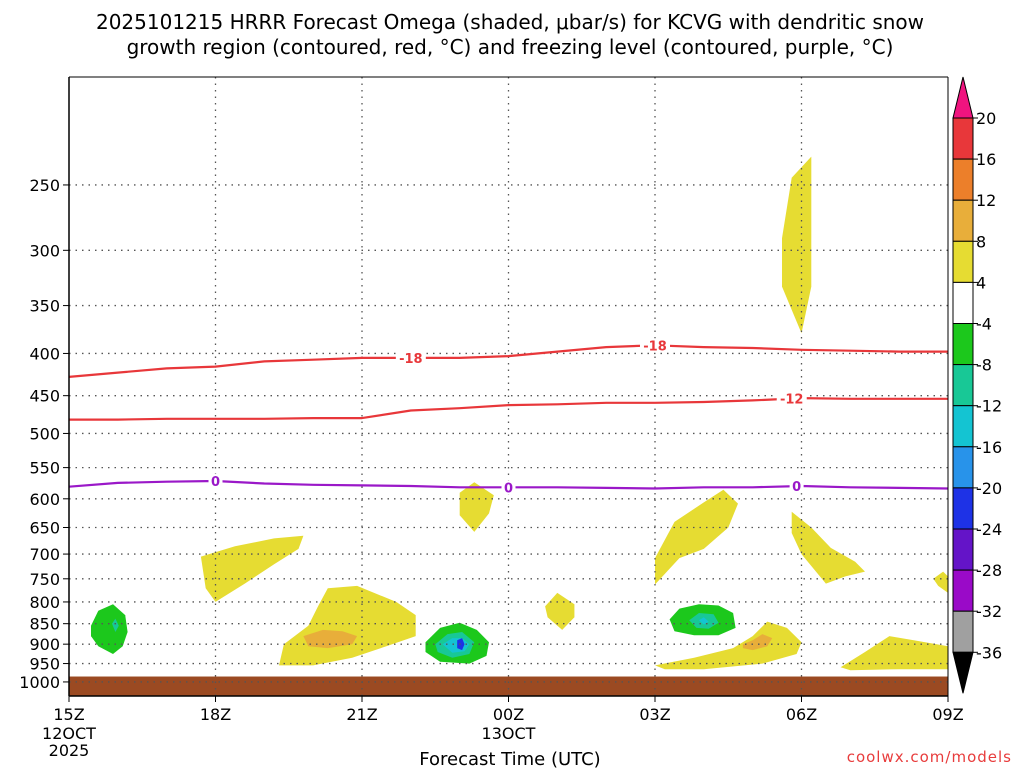  What do you see at coordinates (68, 714) in the screenshot?
I see `x-tick-label-15z: 15Z` at bounding box center [68, 714].